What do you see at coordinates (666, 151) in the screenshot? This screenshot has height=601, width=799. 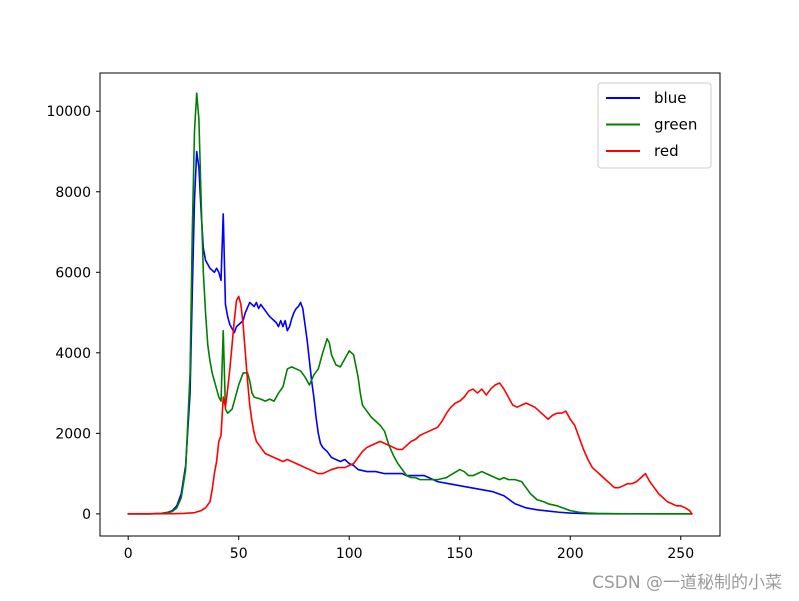 I see `legend-label-red: red` at bounding box center [666, 151].